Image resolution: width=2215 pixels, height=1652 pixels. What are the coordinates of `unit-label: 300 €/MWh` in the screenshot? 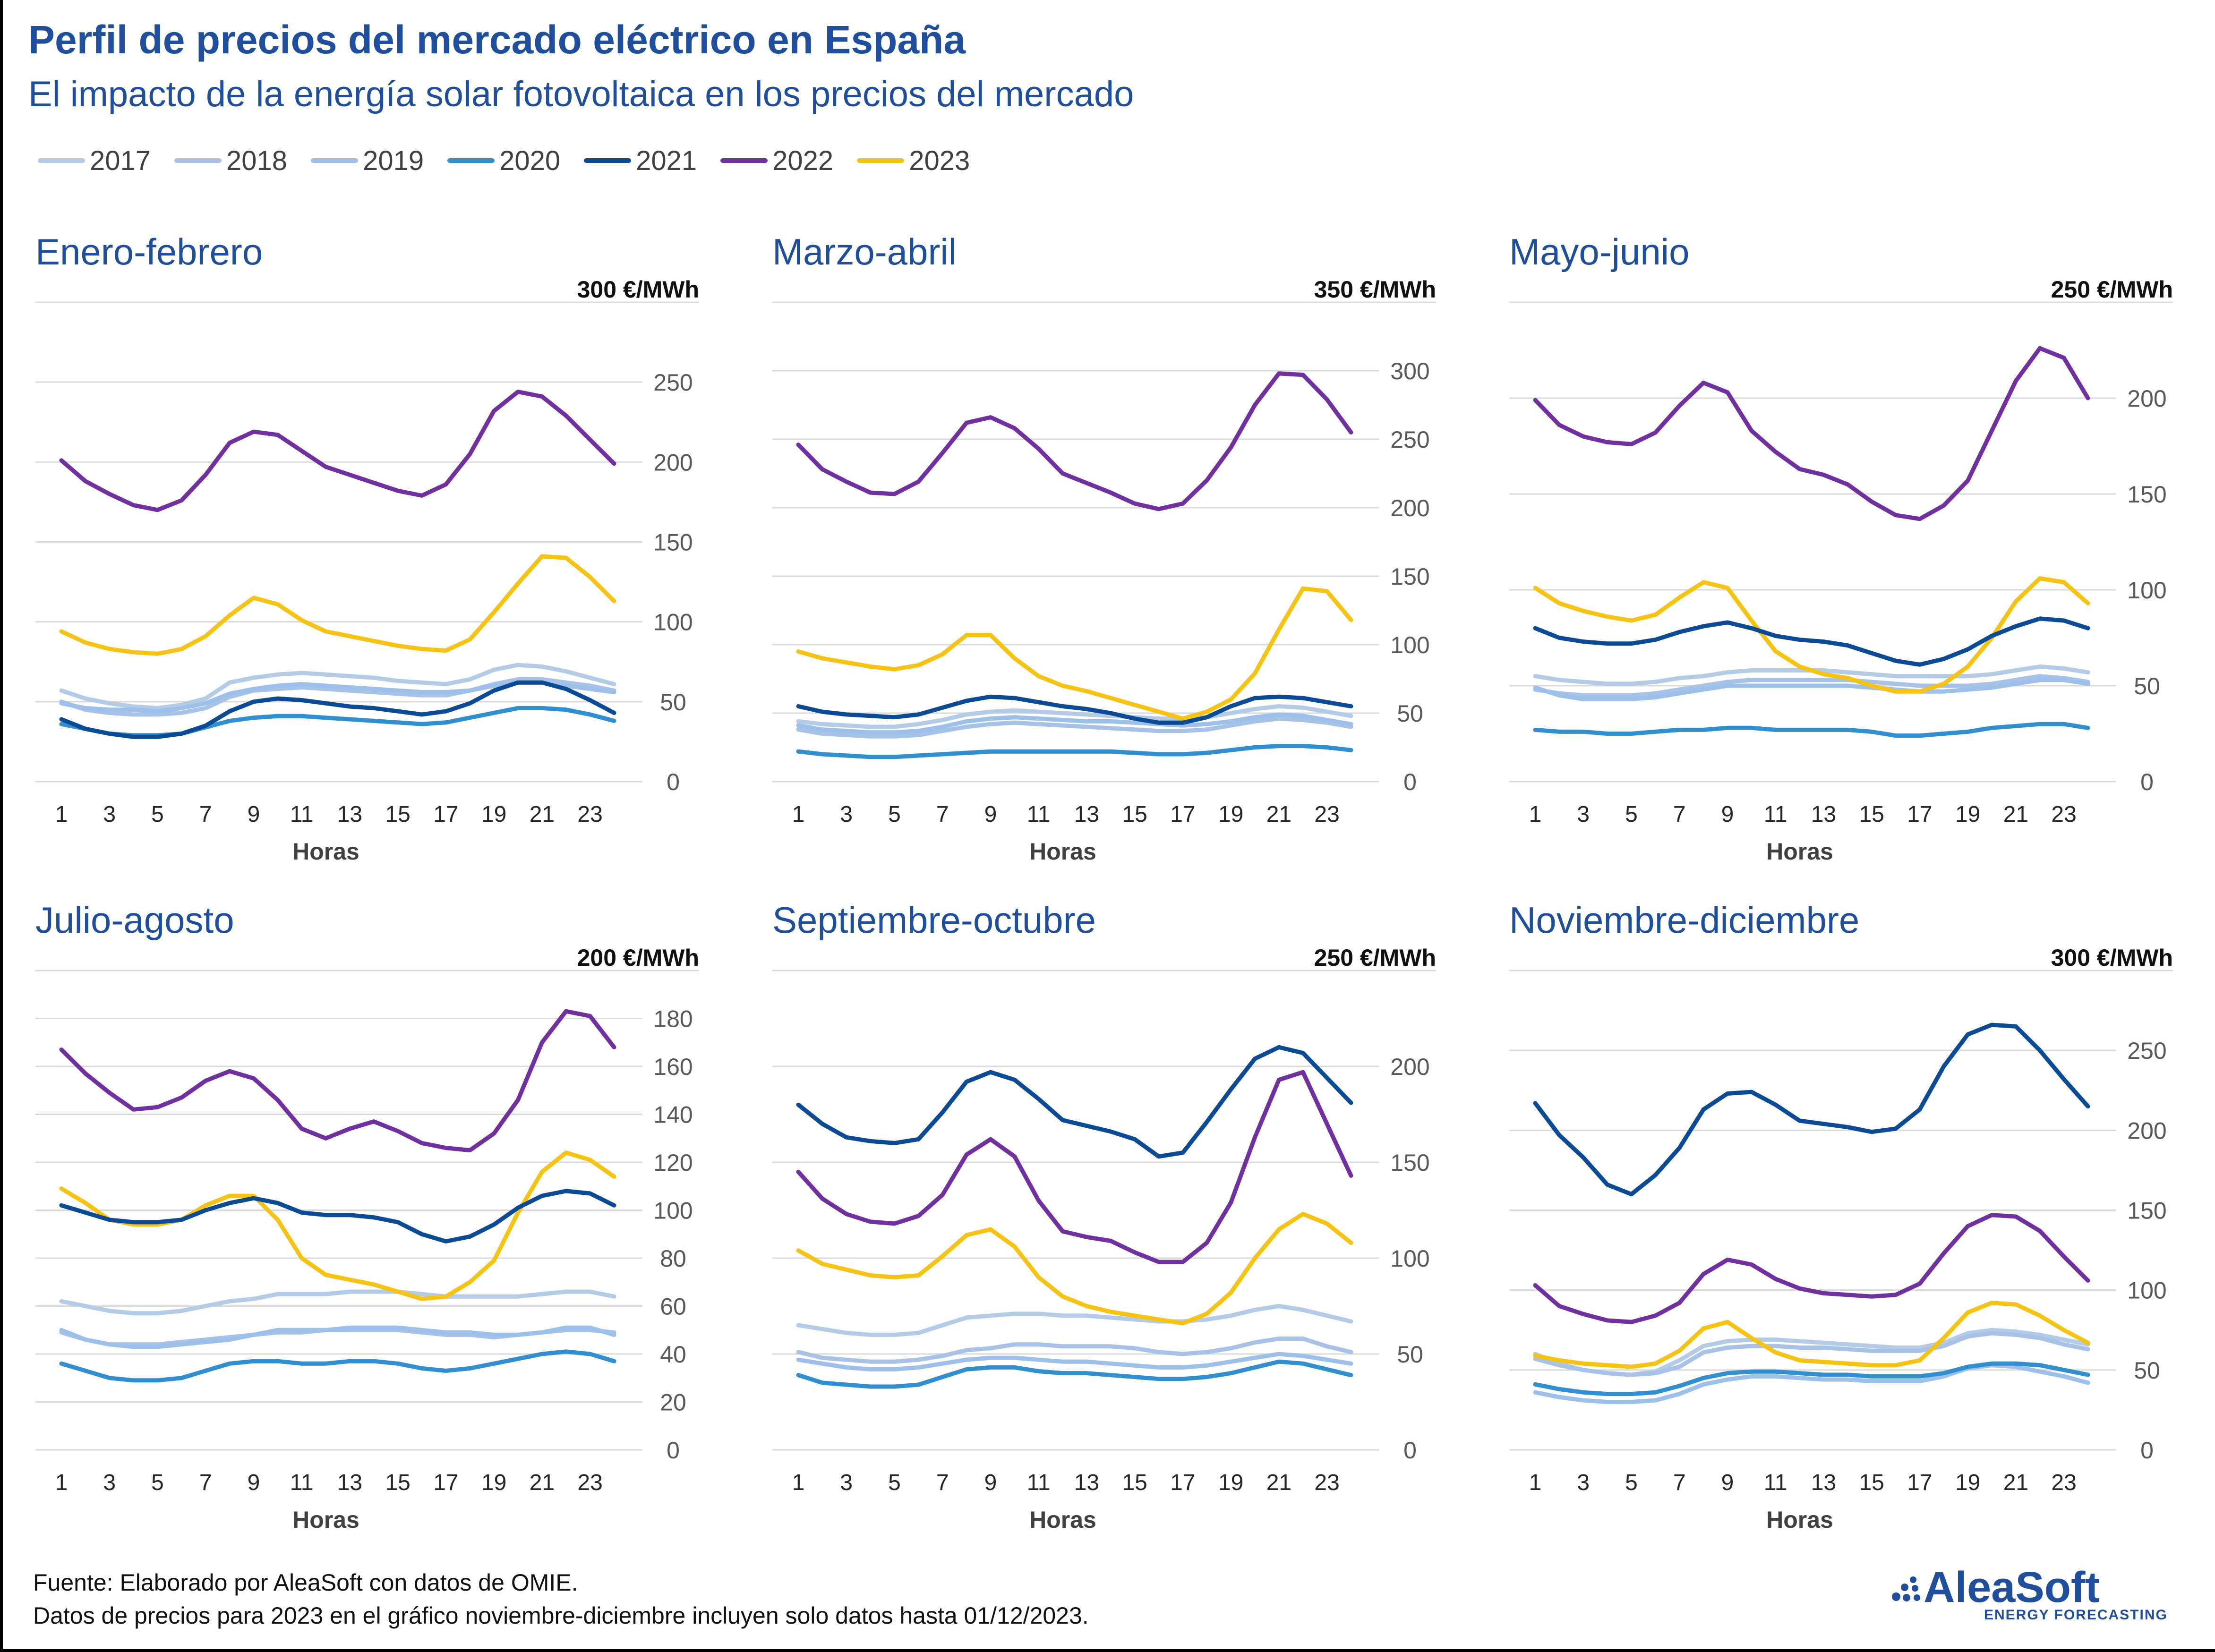 It's located at (2112, 958).